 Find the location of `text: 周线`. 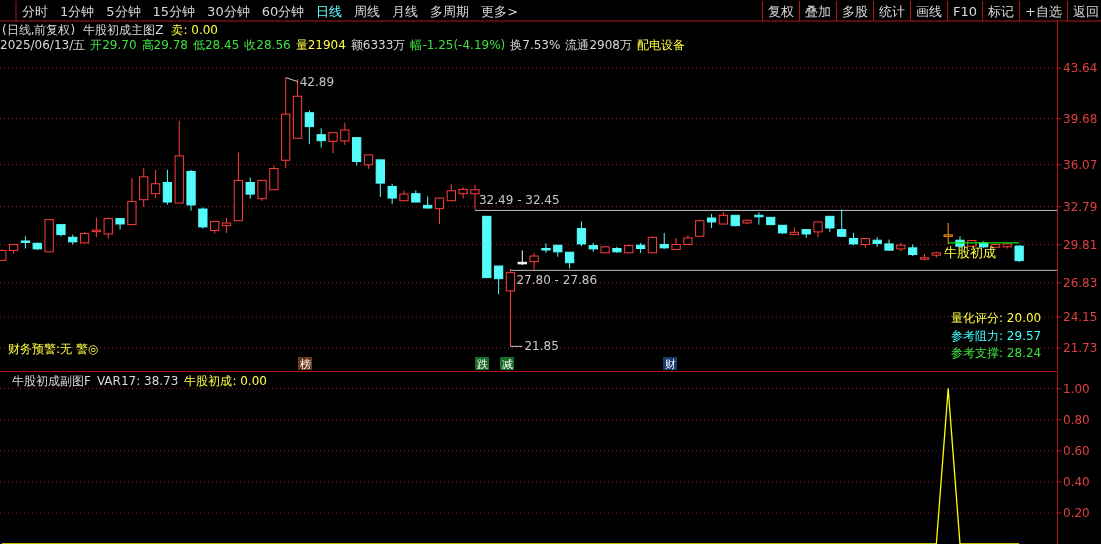

text: 周线 is located at coordinates (367, 11).